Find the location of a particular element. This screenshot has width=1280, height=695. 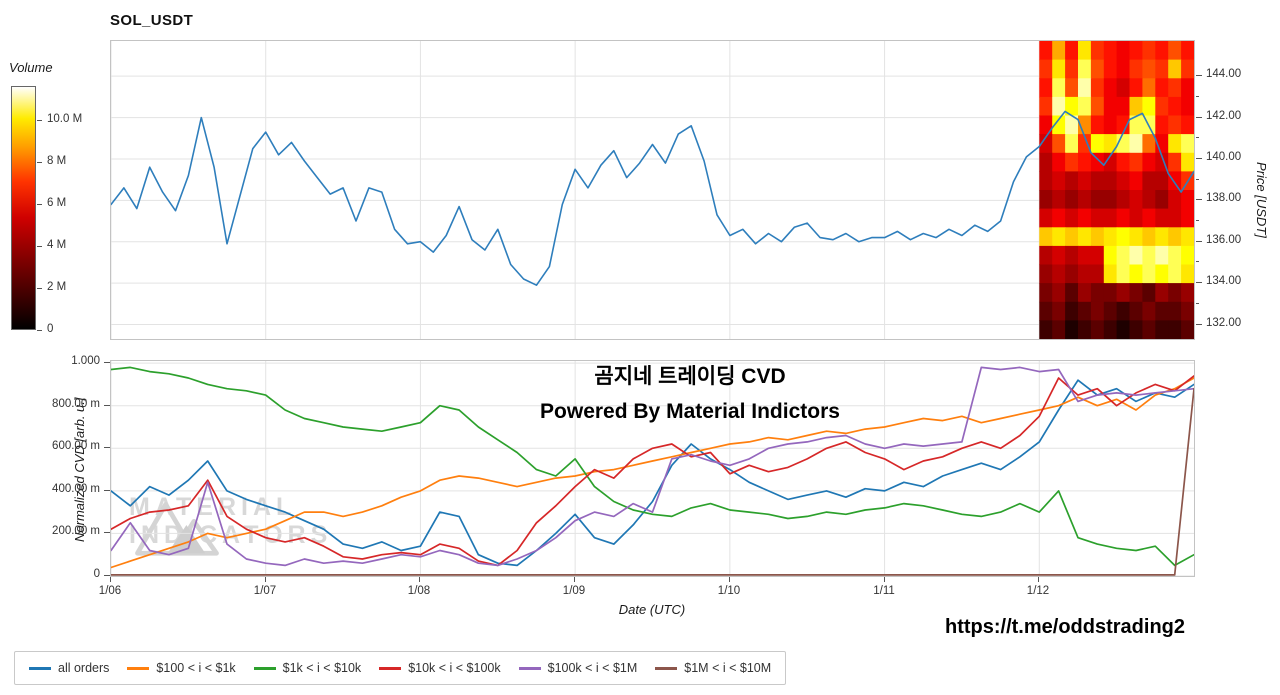

cvd-tick-label: 200.00 m is located at coordinates (76, 531).